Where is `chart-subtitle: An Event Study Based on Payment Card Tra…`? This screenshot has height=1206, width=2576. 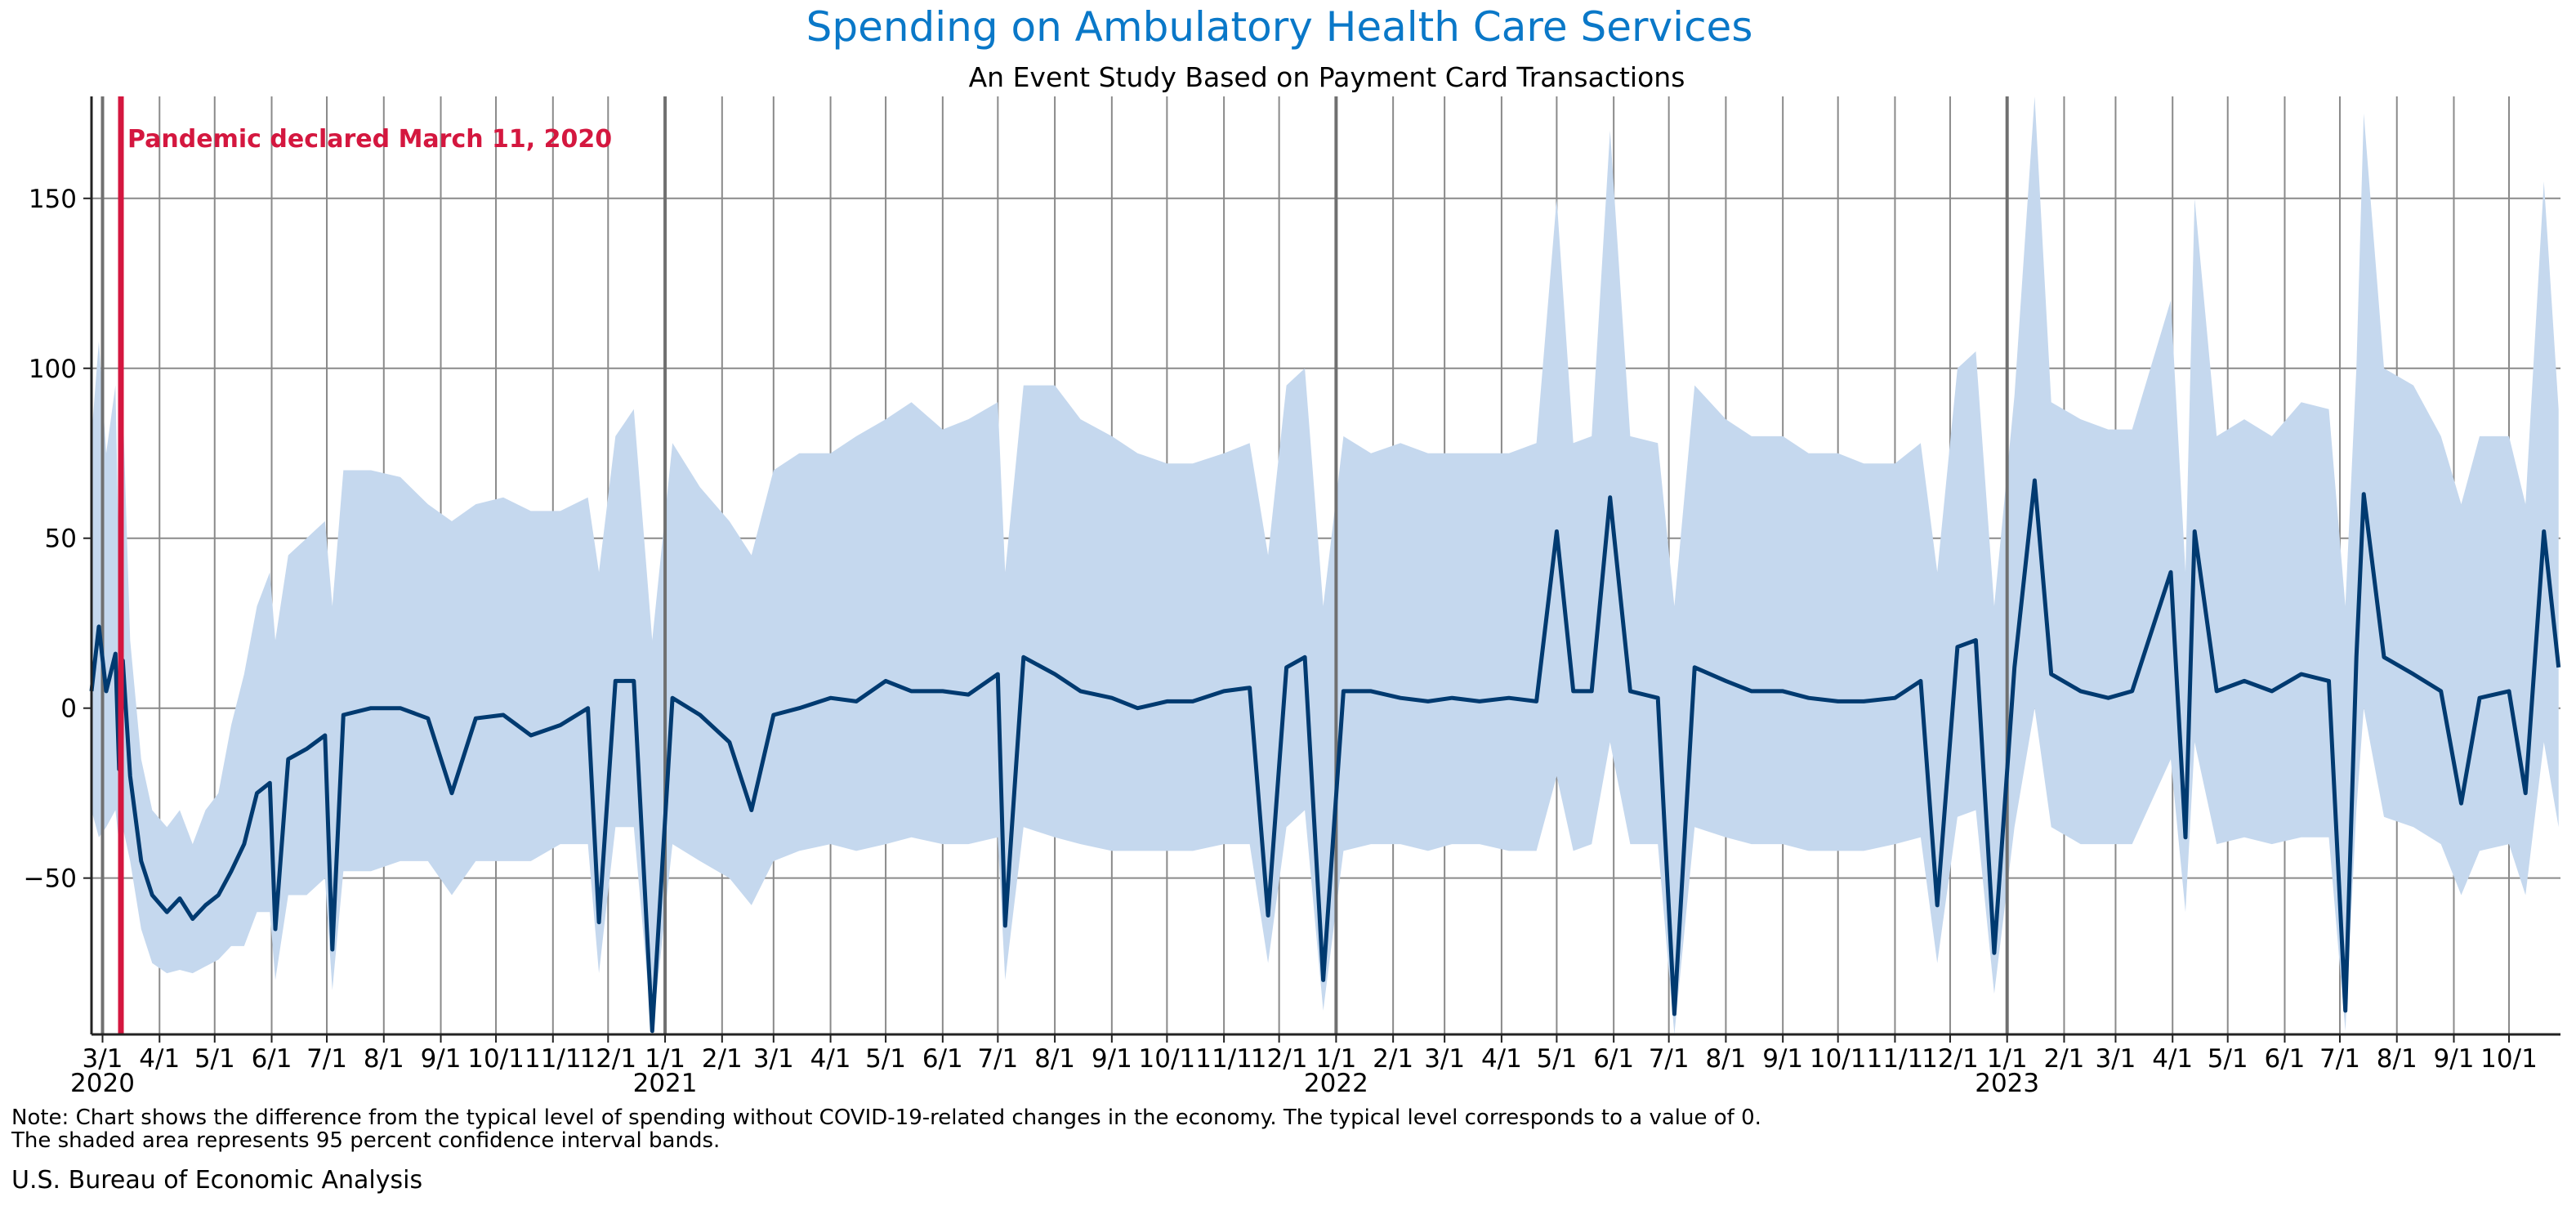
chart-subtitle: An Event Study Based on Payment Card Tra… is located at coordinates (1327, 77).